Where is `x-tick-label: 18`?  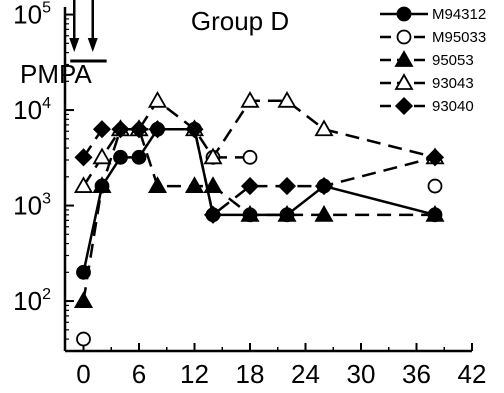 x-tick-label: 18 is located at coordinates (250, 374).